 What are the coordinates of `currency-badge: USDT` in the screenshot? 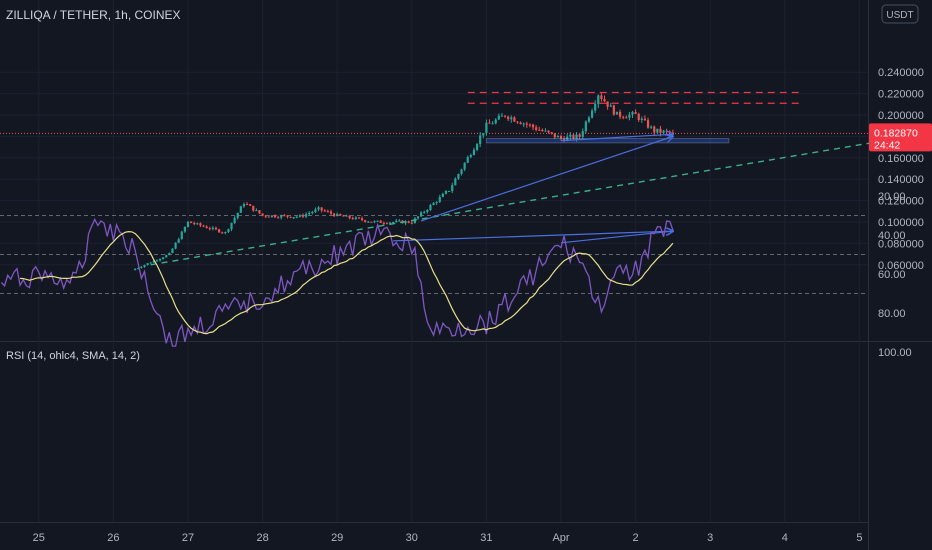 It's located at (900, 14).